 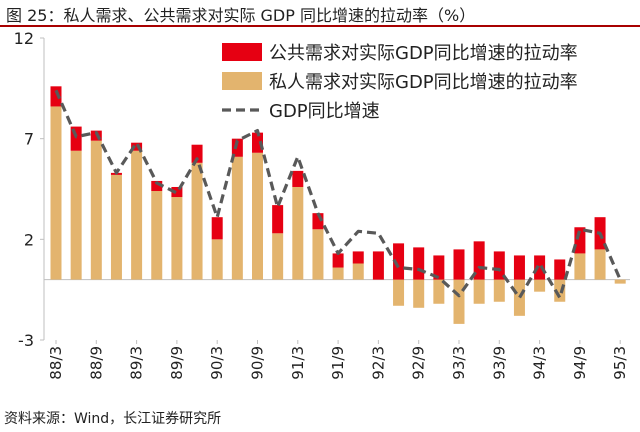 What do you see at coordinates (113, 419) in the screenshot?
I see `source-note: 资料来源：Wind，长江证券研究所` at bounding box center [113, 419].